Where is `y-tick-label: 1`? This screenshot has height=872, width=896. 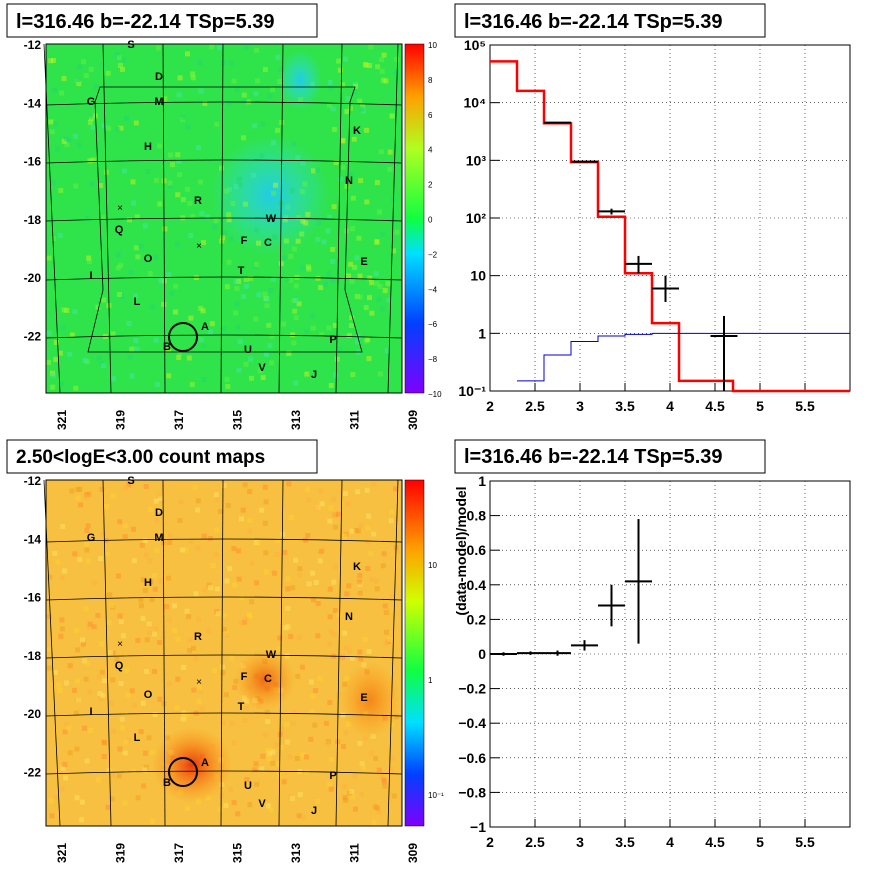
y-tick-label: 1 is located at coordinates (482, 481).